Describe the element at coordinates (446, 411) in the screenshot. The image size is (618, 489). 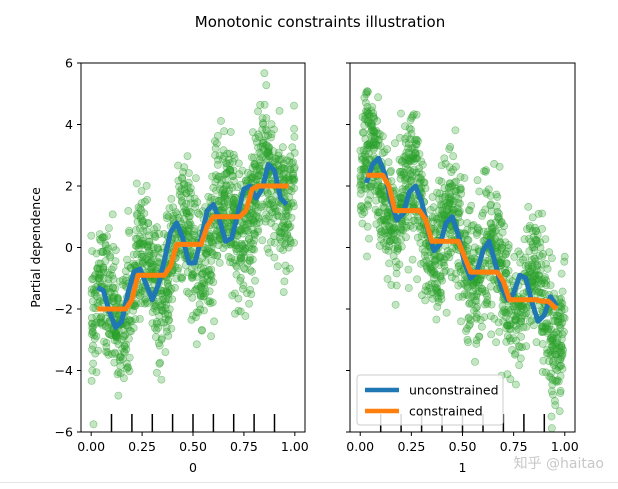
I see `legend-label-constrained: constrained` at that location.